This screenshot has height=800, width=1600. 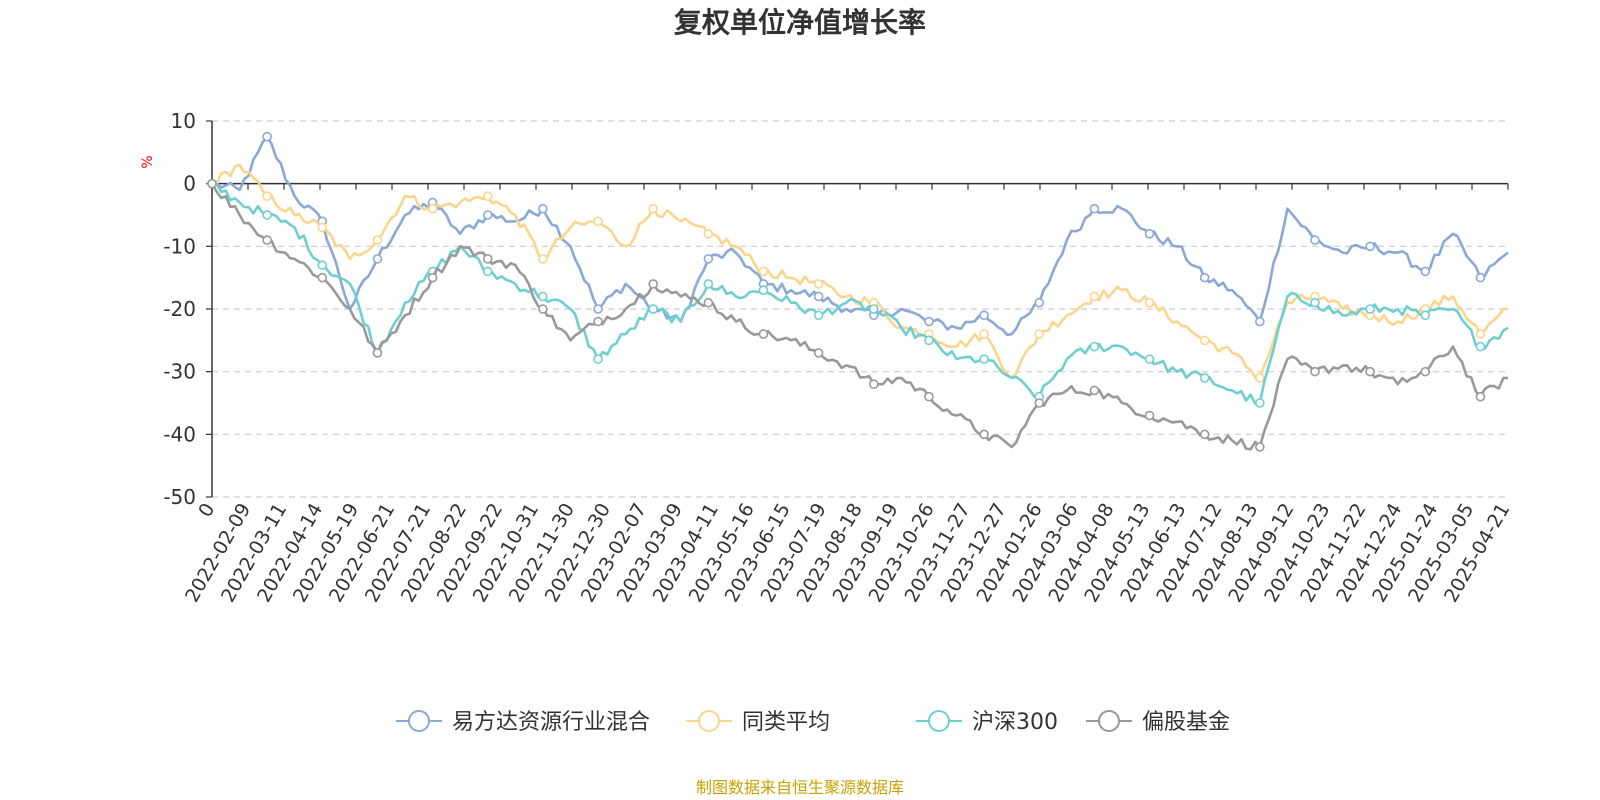 I want to click on y-axis-unit: %, so click(x=148, y=161).